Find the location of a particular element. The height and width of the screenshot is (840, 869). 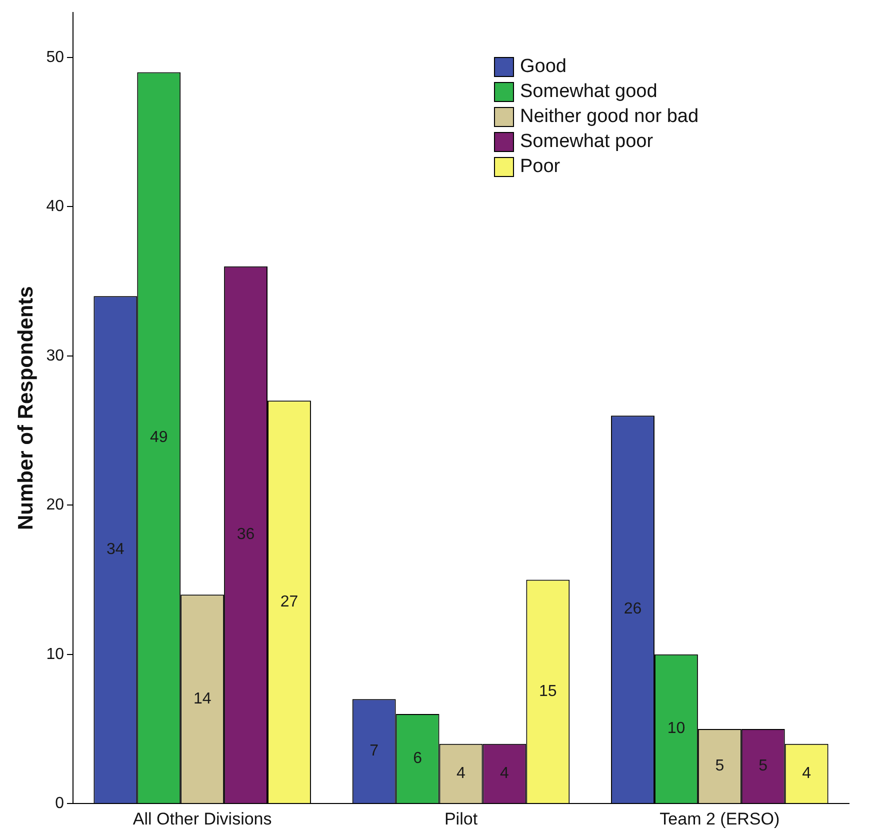

data-label: 15 is located at coordinates (548, 691).